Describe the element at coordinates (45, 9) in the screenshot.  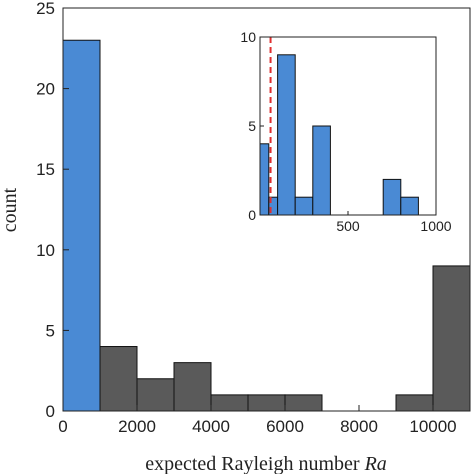
I see `y-tick-label: 25` at that location.